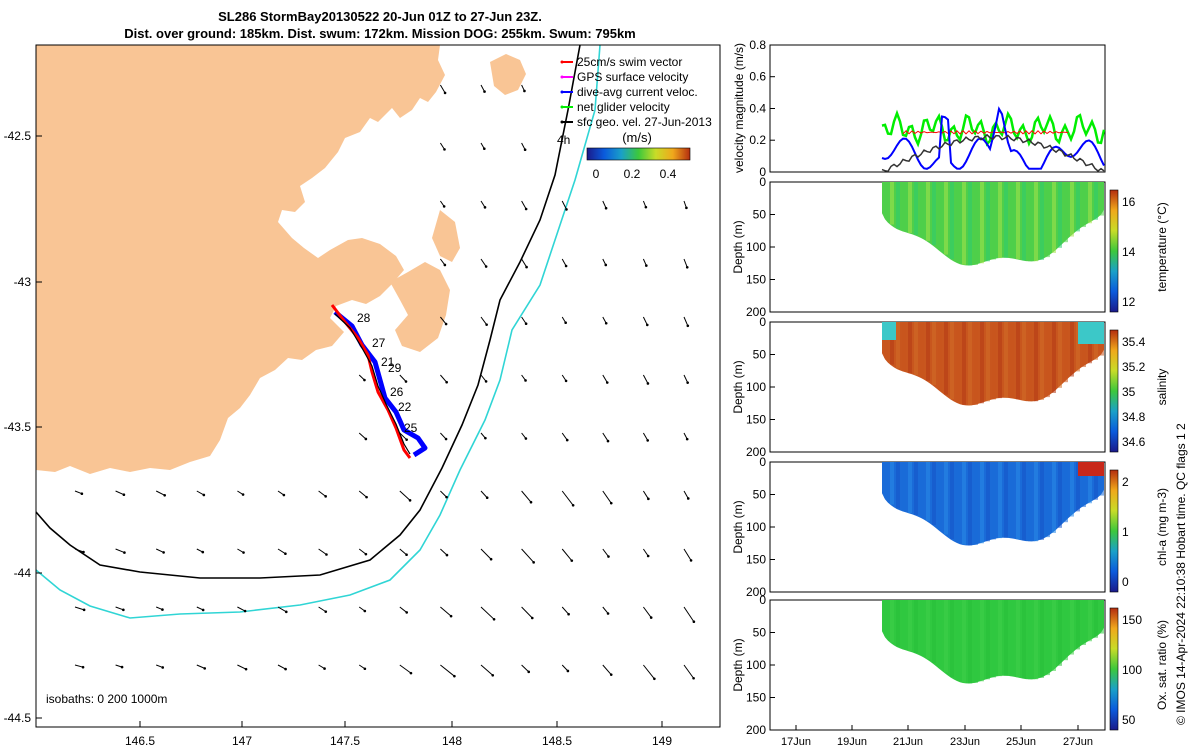  Describe the element at coordinates (908, 742) in the screenshot. I see `time-xtick-label: 21Jun` at that location.